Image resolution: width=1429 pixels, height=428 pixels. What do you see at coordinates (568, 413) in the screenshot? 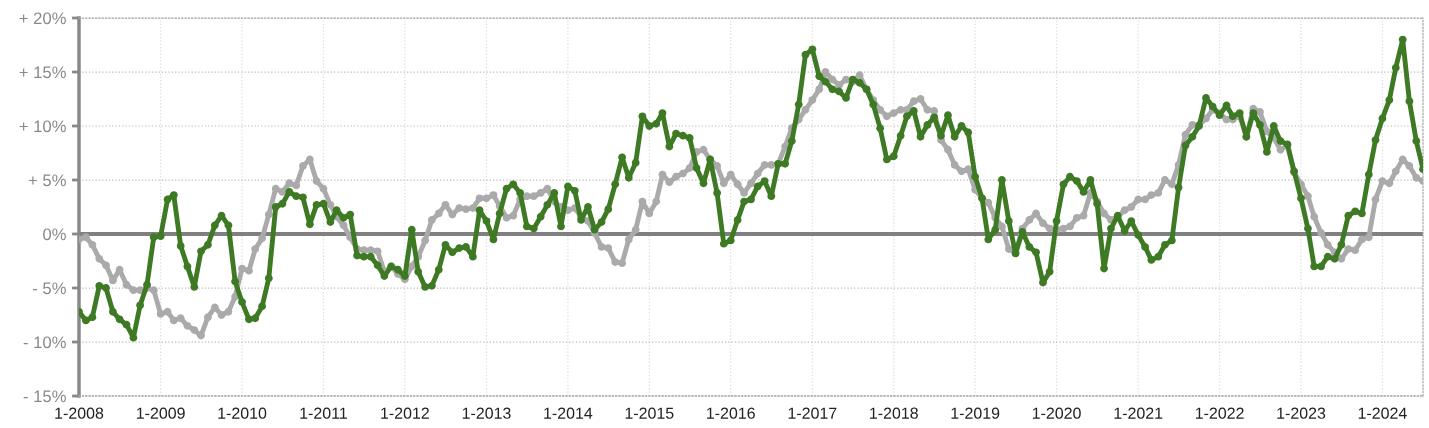
I see `x-tick-label: 1-2014` at bounding box center [568, 413].